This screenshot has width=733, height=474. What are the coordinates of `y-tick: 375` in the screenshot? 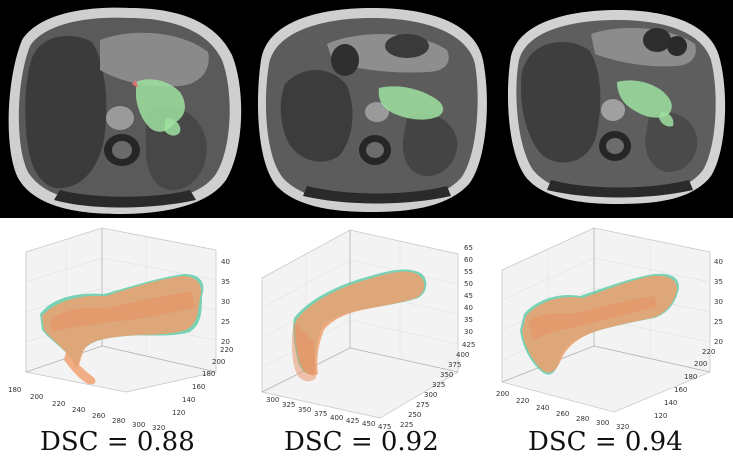 It's located at (454, 365).